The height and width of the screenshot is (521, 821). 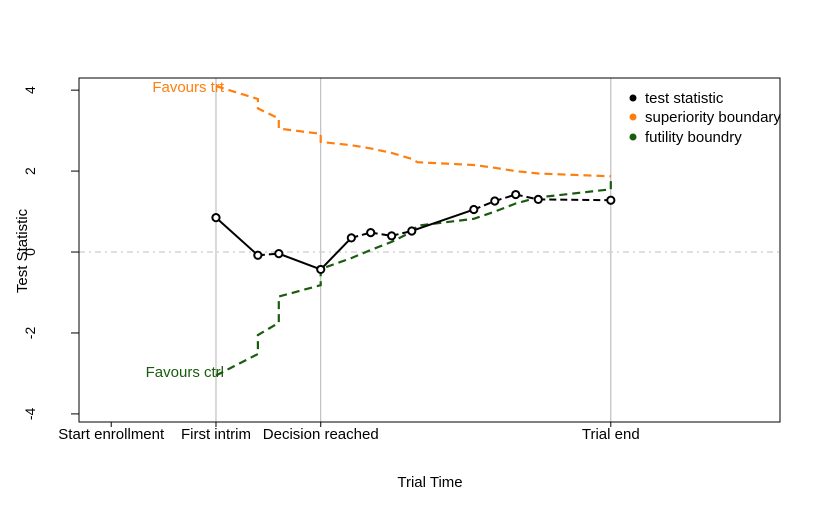 What do you see at coordinates (111, 434) in the screenshot?
I see `x-tick-label-0: Start enrollment` at bounding box center [111, 434].